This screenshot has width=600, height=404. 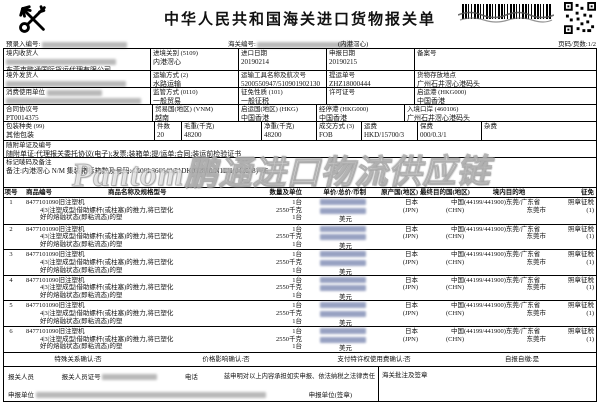 I want to click on item-no: 6, so click(x=11, y=331).